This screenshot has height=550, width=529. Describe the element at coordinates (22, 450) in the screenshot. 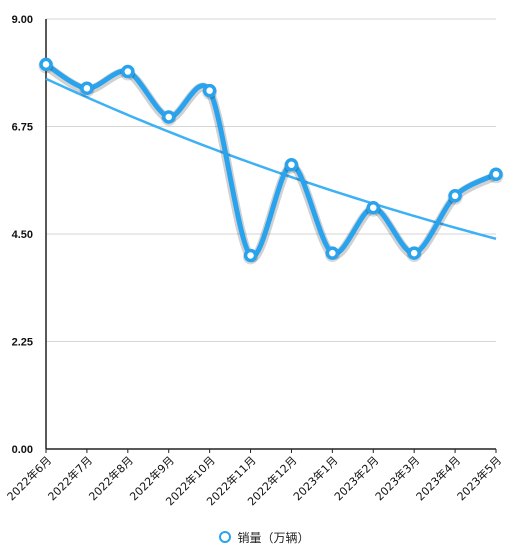

I see `y-tick-label: 0.00` at that location.